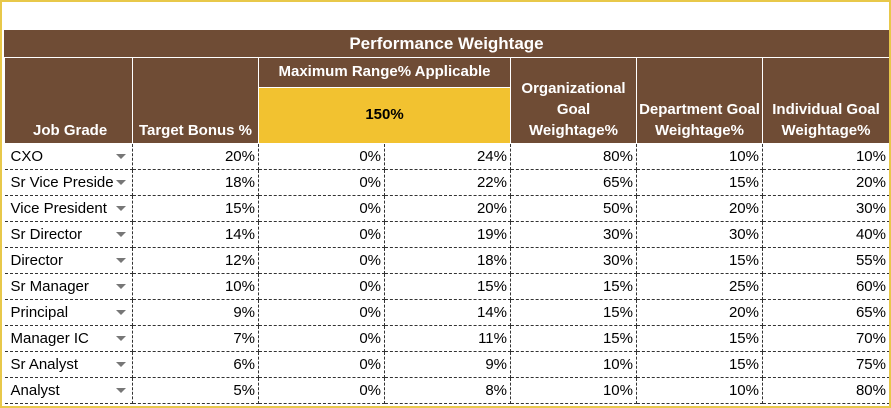 The height and width of the screenshot is (408, 891). Describe the element at coordinates (573, 208) in the screenshot. I see `org-goal-cell: 50%` at that location.